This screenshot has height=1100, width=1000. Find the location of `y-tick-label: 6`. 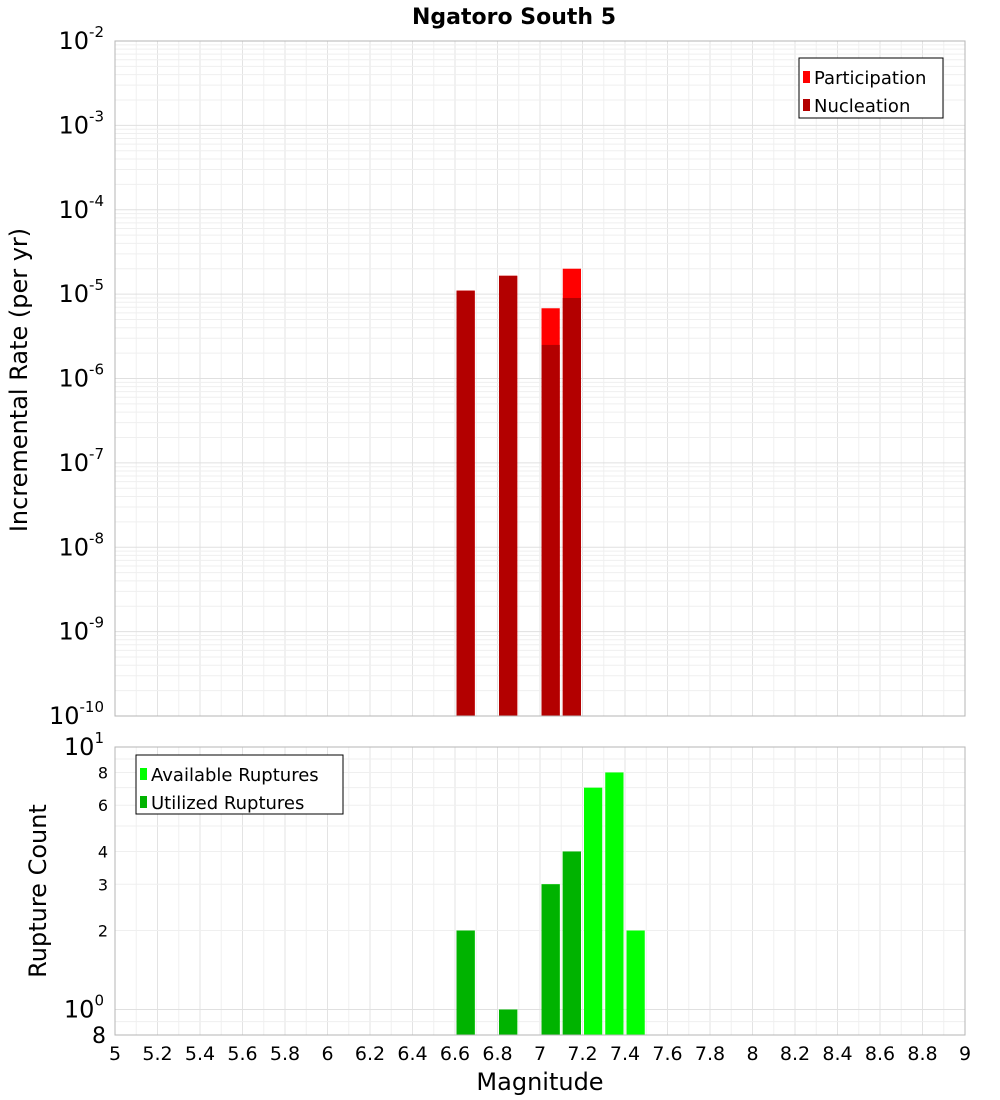

y-tick-label: 6 is located at coordinates (103, 805).